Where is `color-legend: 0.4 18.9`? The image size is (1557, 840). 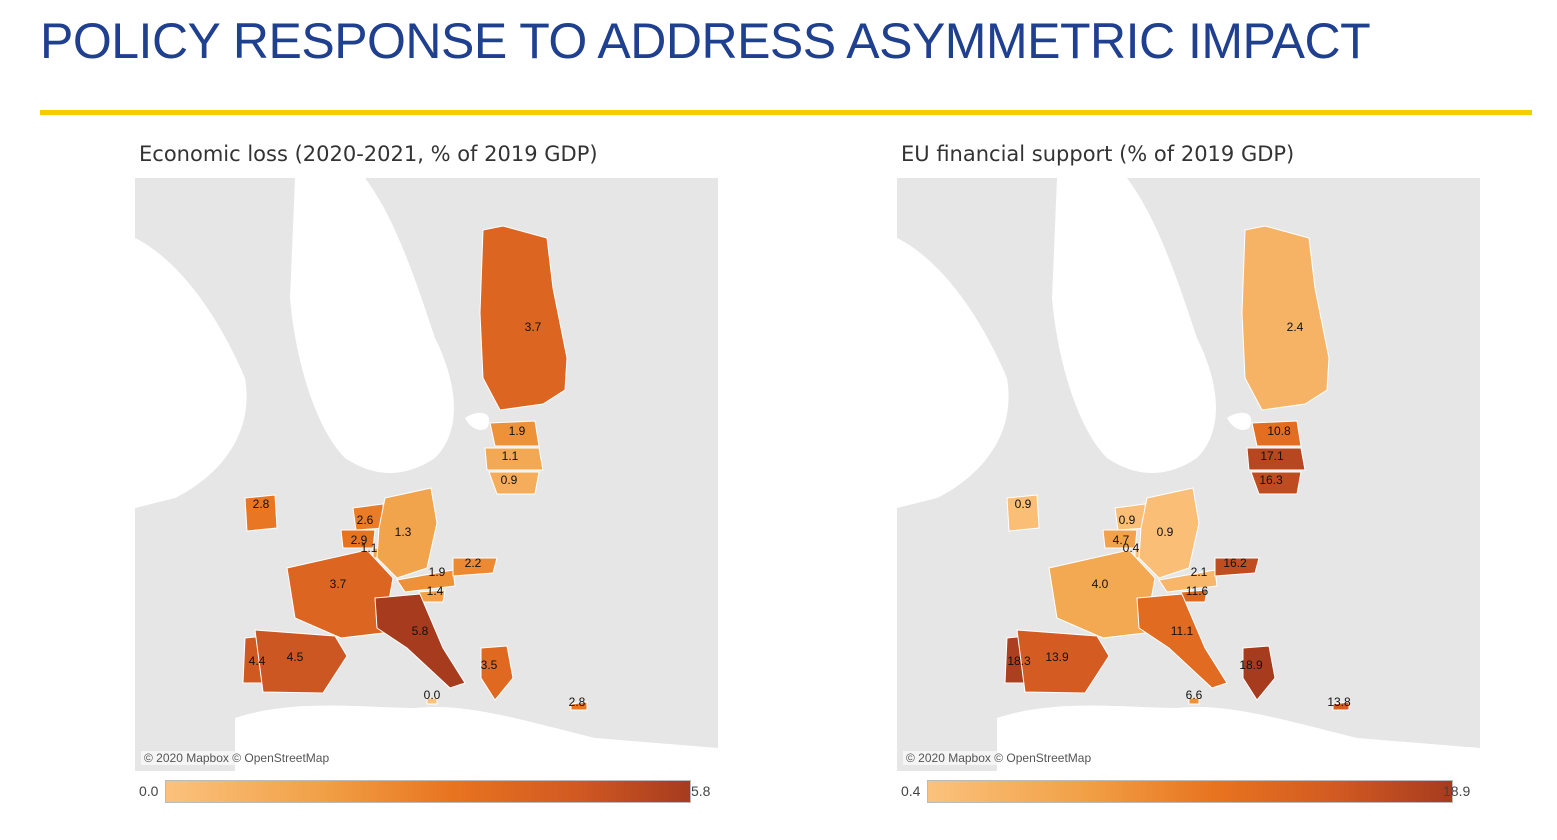 color-legend: 0.4 18.9 is located at coordinates (1197, 792).